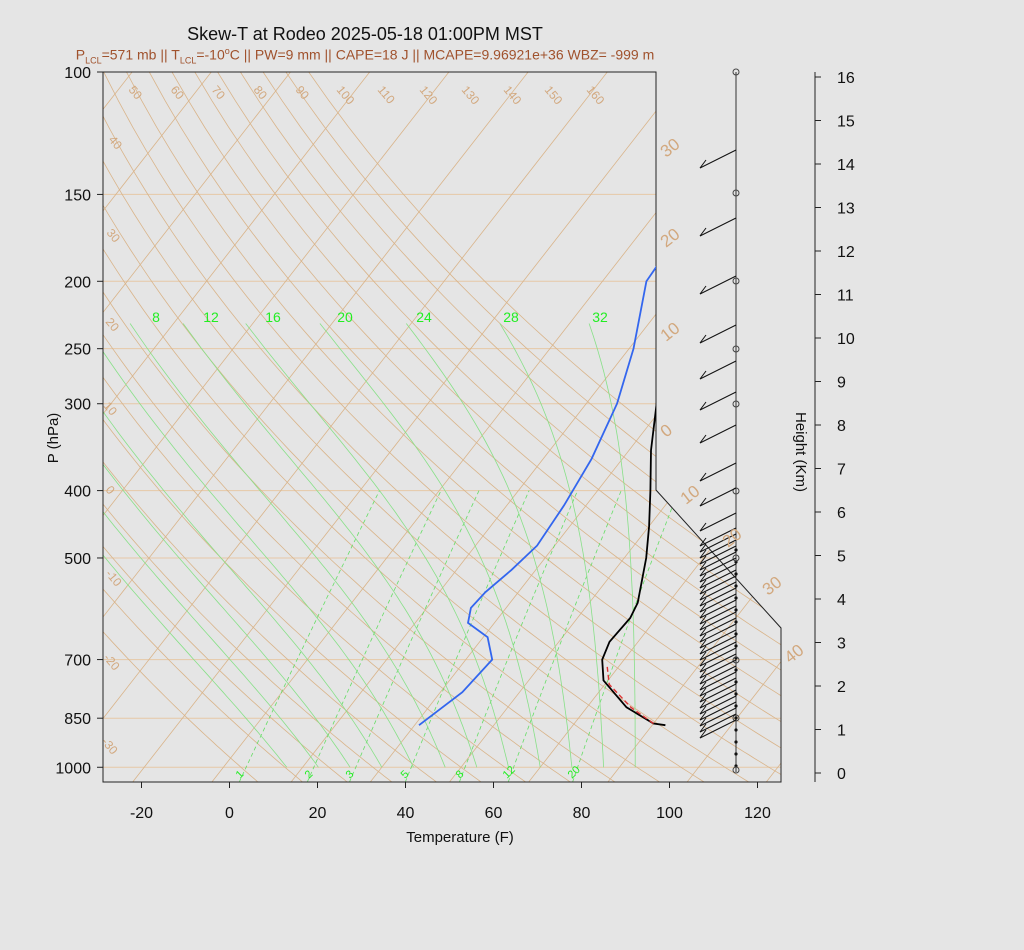  I want to click on subtitle-part: P, so click(80, 54).